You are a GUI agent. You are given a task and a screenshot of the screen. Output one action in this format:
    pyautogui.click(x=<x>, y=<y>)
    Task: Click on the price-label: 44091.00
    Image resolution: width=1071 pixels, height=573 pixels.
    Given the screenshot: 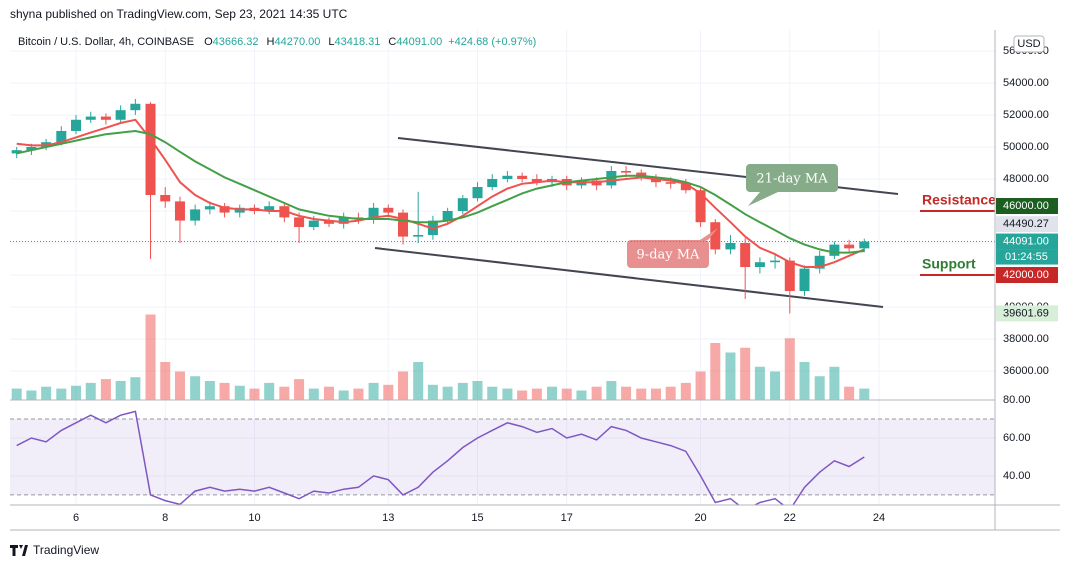 What is the action you would take?
    pyautogui.click(x=1026, y=241)
    